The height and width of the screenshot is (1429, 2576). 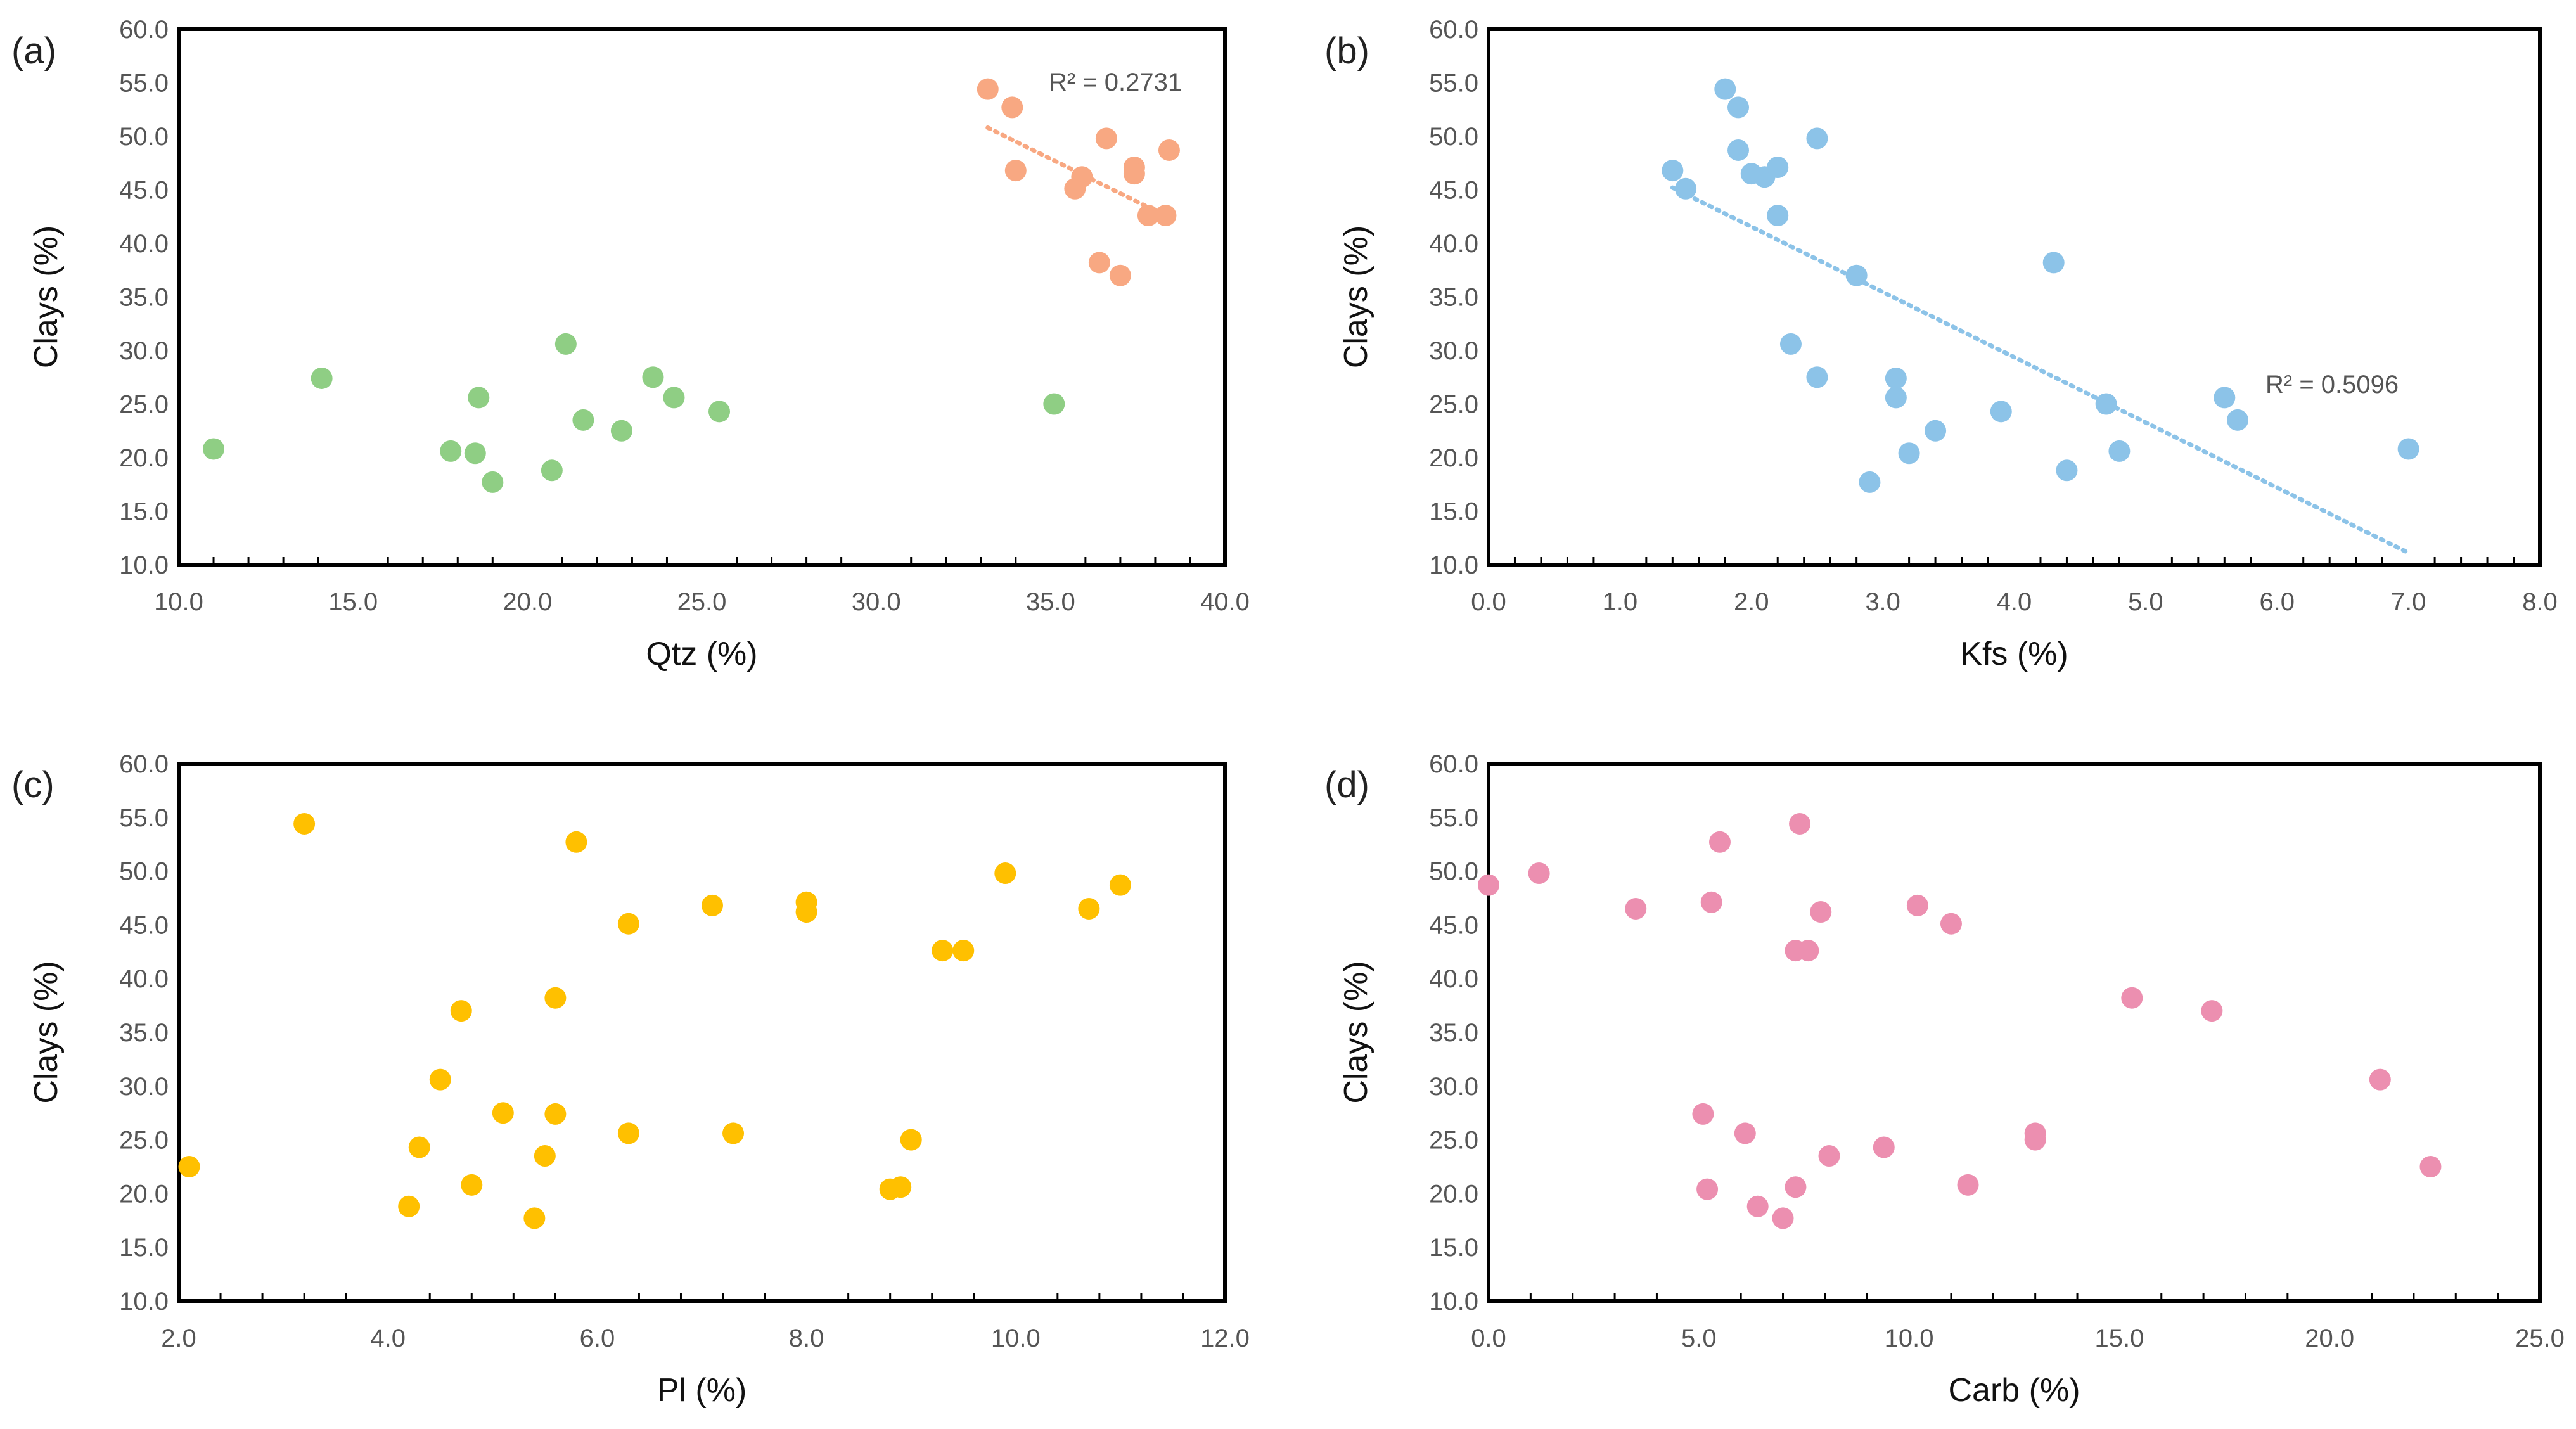 I want to click on x-tick-label-qtz: 35.0, so click(x=1050, y=602).